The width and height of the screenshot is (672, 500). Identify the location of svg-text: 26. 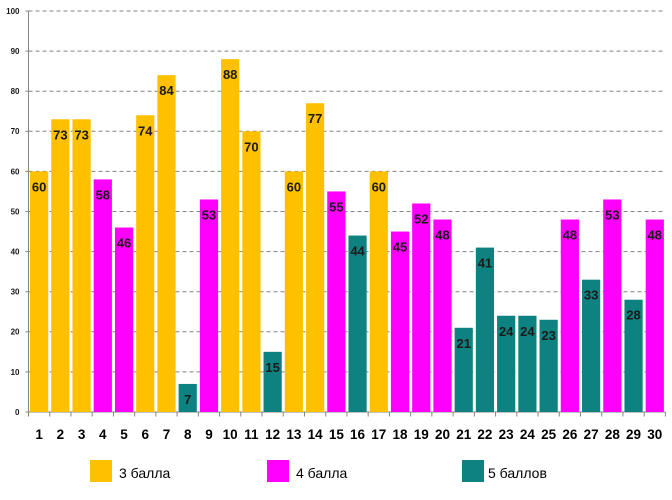
(570, 434).